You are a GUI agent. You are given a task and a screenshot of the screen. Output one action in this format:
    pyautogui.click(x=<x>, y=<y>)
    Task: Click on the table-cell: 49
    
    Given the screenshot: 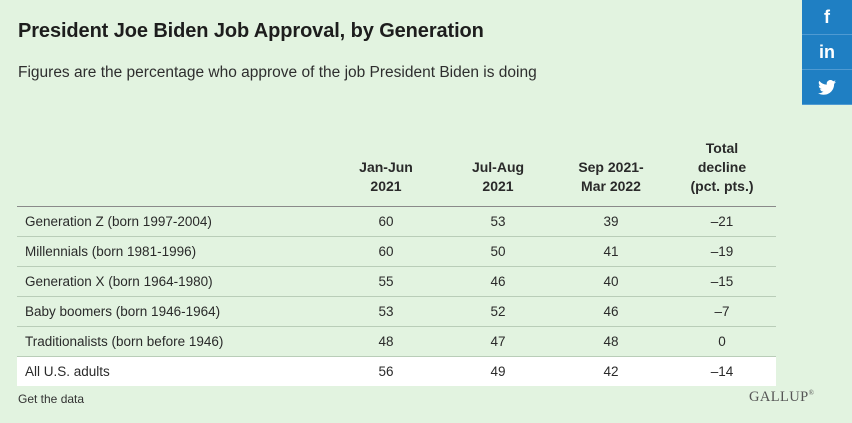 What is the action you would take?
    pyautogui.click(x=498, y=371)
    